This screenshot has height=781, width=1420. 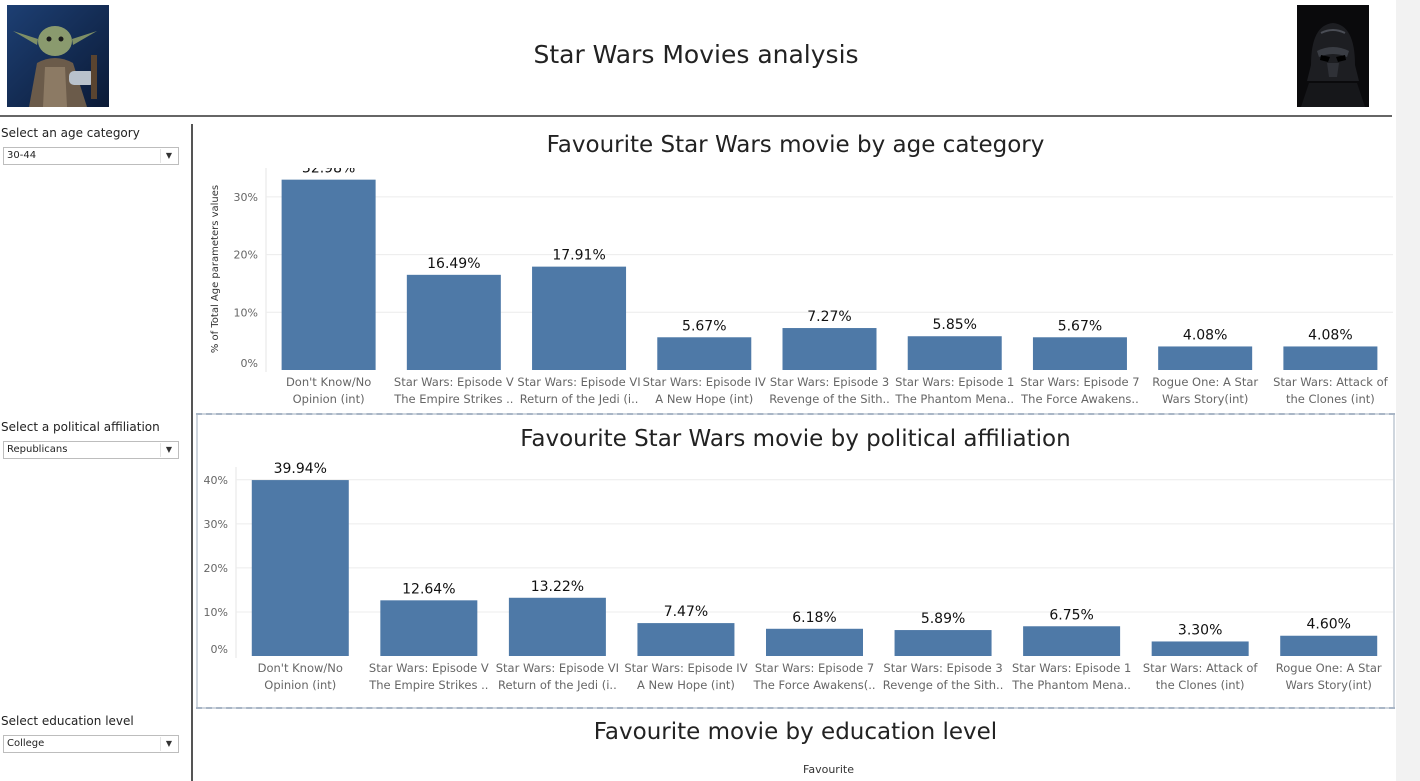 What do you see at coordinates (1071, 685) in the screenshot?
I see `x-tick-label: The Phantom Mena..` at bounding box center [1071, 685].